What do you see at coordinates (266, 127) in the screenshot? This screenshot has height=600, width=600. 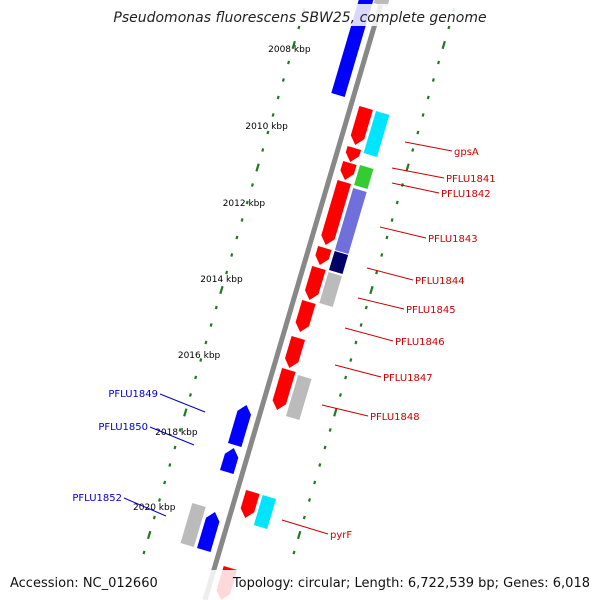 I see `position-label: 2010 kbp` at bounding box center [266, 127].